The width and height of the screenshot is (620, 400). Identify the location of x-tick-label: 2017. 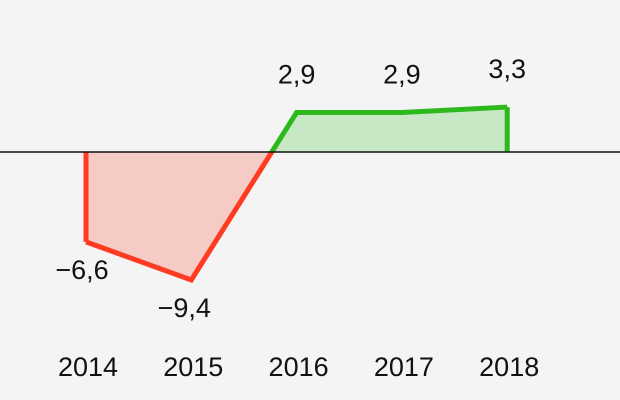
(404, 367).